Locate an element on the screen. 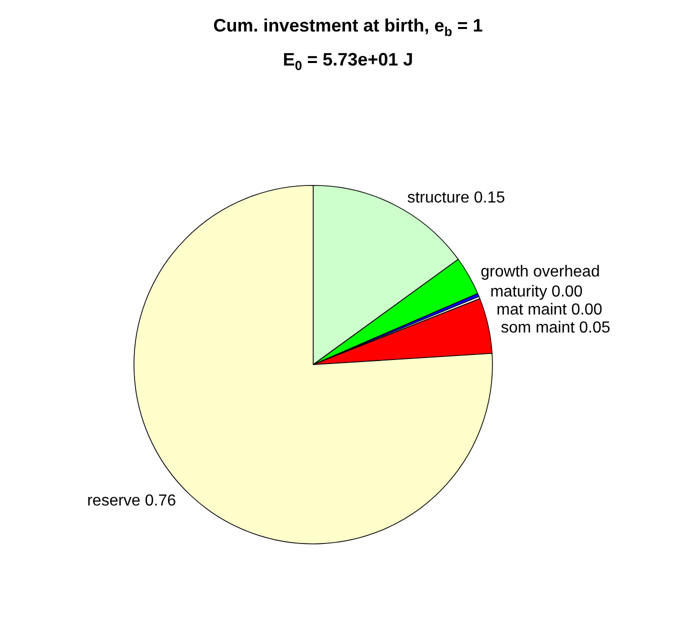 This screenshot has width=696, height=618. slice-label: mat maint 0.00 is located at coordinates (549, 309).